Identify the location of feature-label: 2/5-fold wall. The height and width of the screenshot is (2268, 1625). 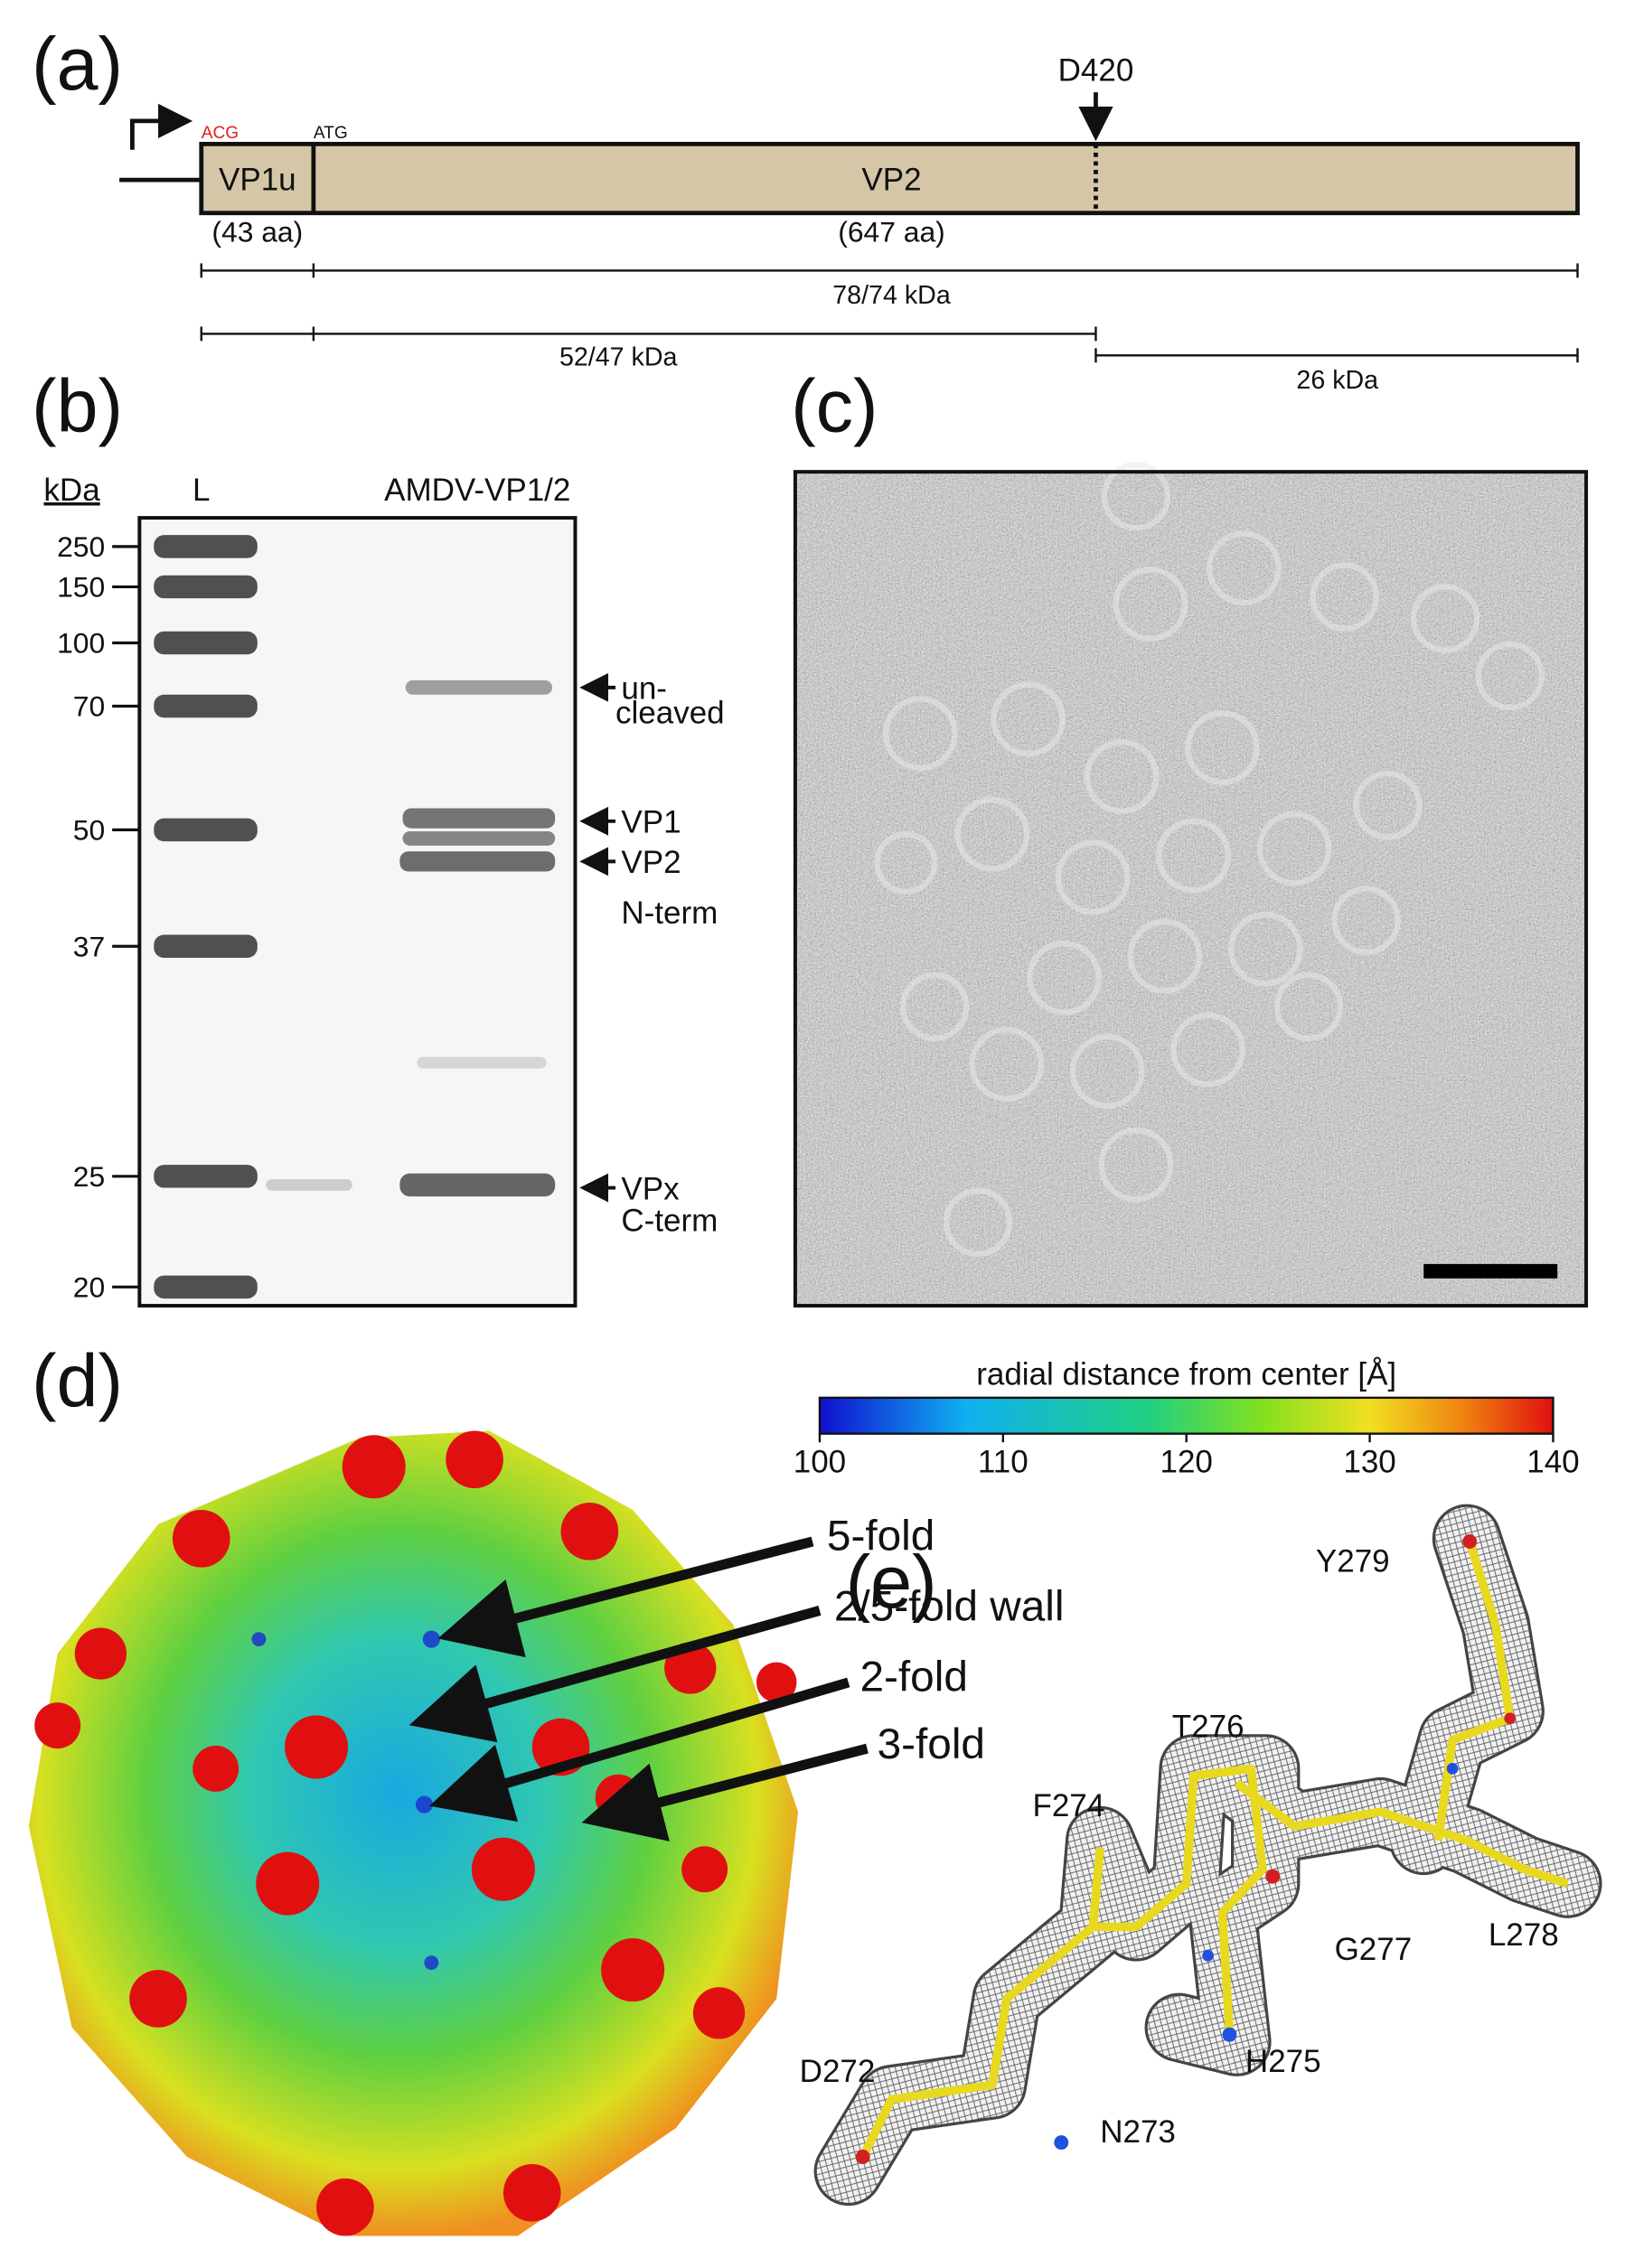
(949, 1606).